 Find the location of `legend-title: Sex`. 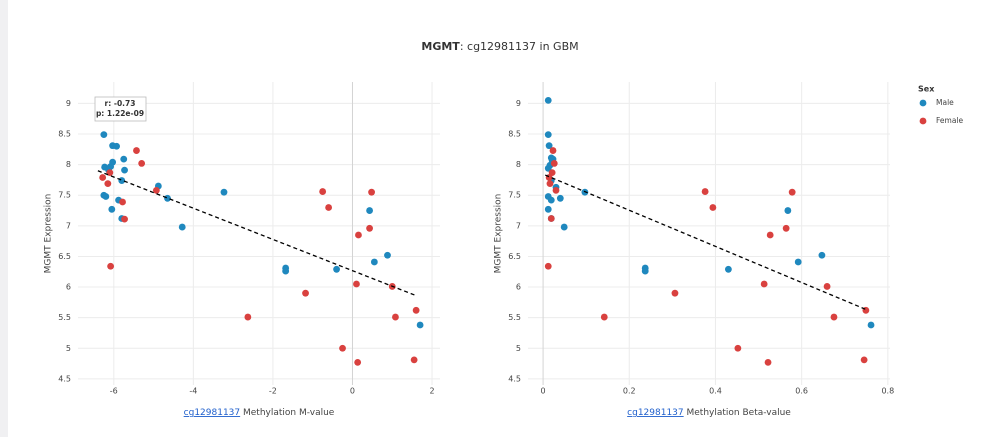

legend-title: Sex is located at coordinates (926, 89).